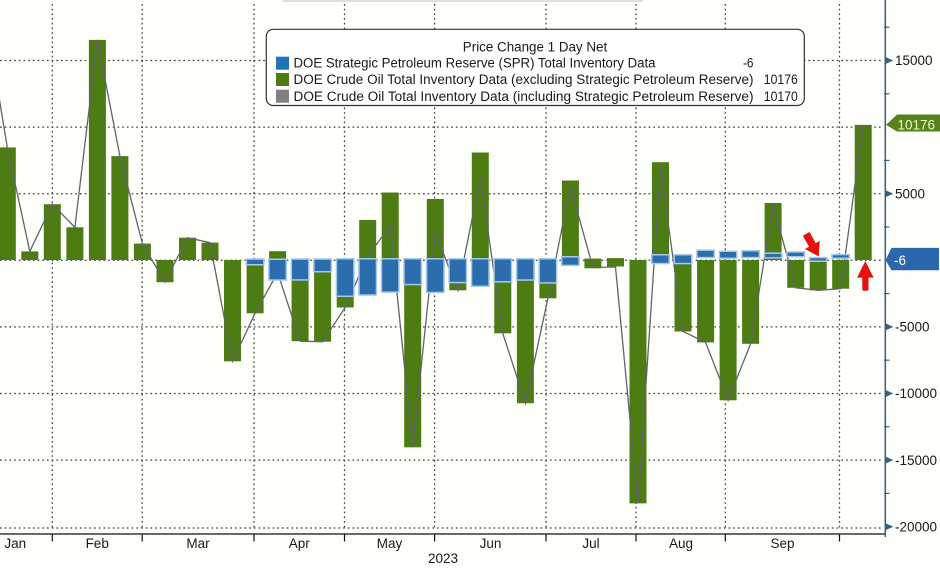 This screenshot has height=571, width=940. What do you see at coordinates (910, 193) in the screenshot?
I see `svg-text: 5000` at bounding box center [910, 193].